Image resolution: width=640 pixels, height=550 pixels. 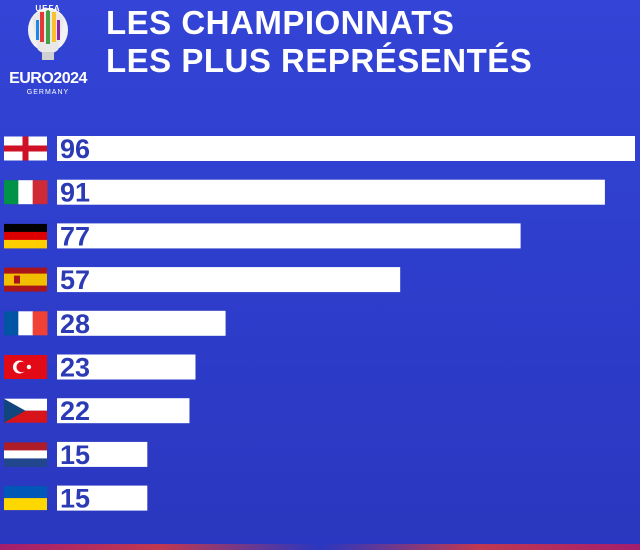 I want to click on bar-value-label: 96, so click(x=75, y=149).